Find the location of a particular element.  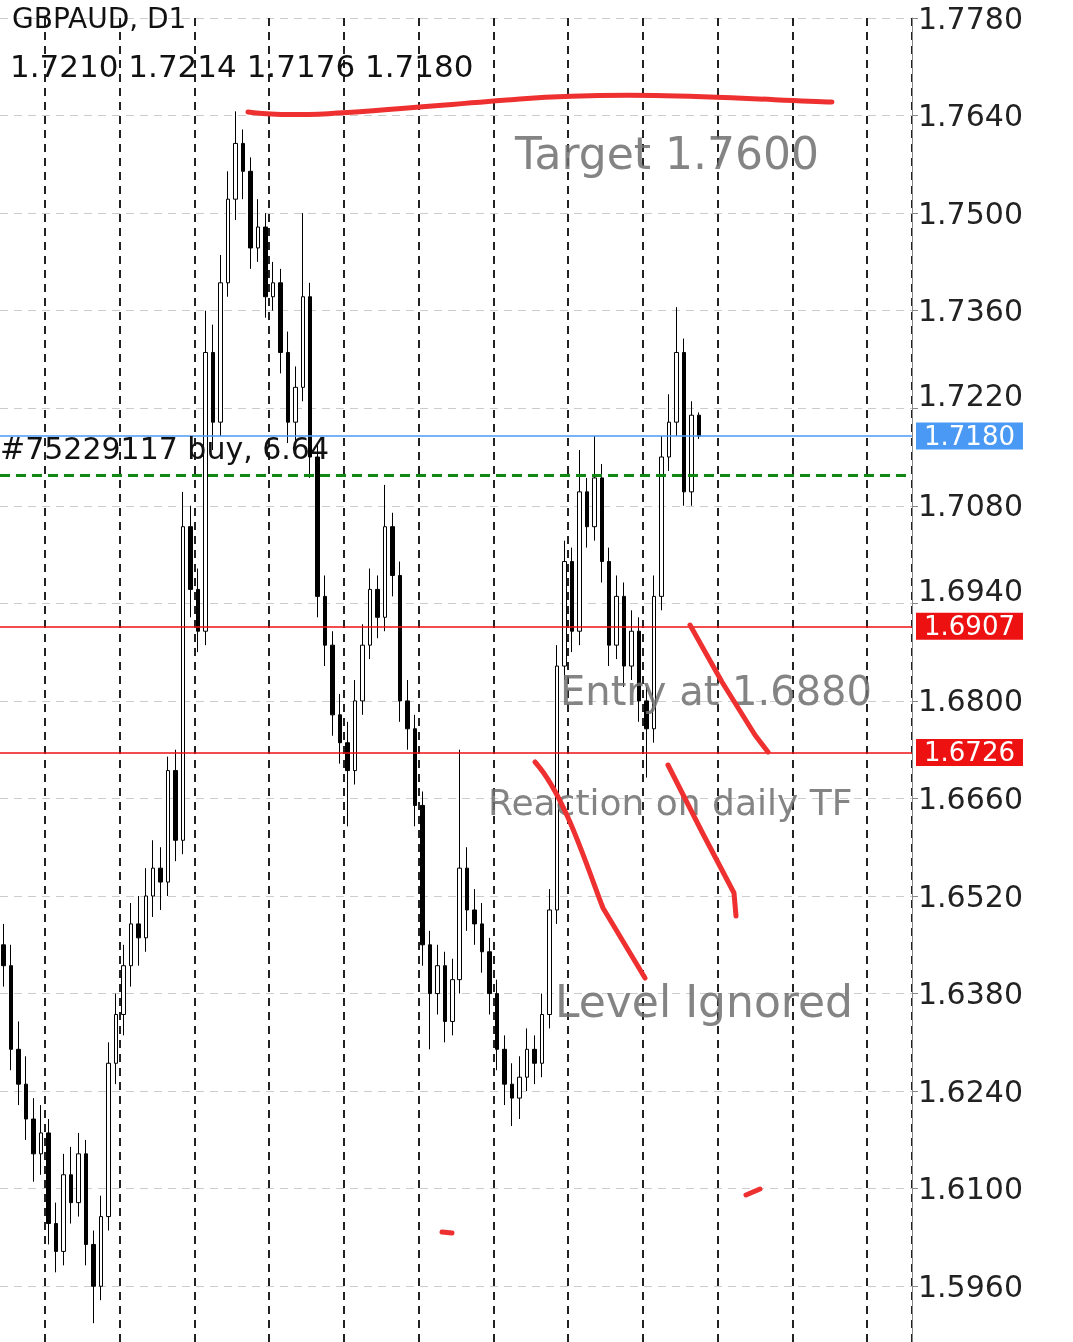

annotation: Level Ignored is located at coordinates (704, 1001).